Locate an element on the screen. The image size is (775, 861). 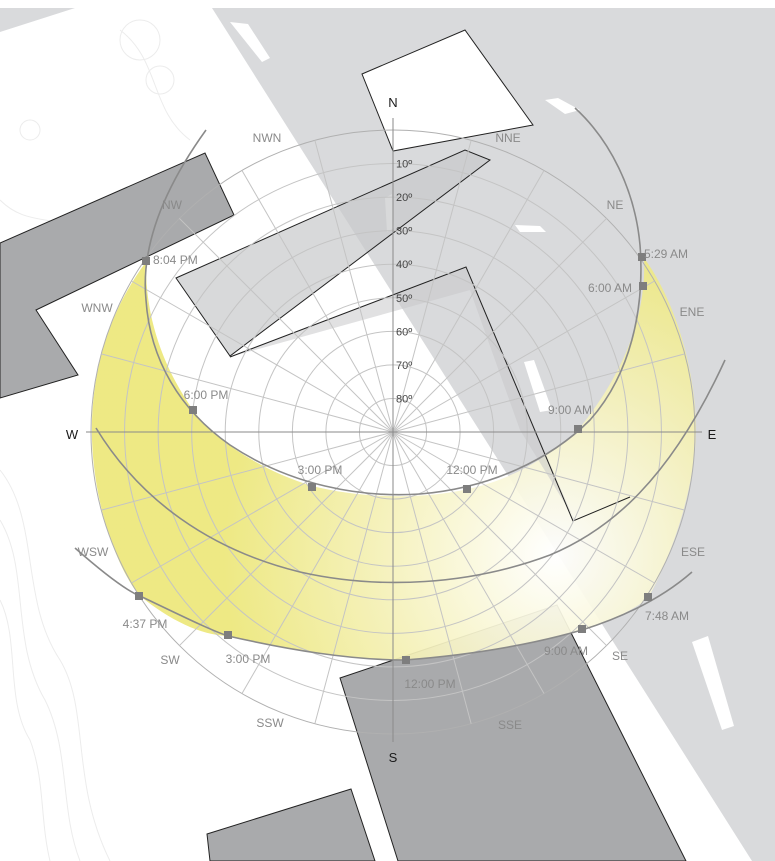
direction-label: ENE is located at coordinates (692, 312).